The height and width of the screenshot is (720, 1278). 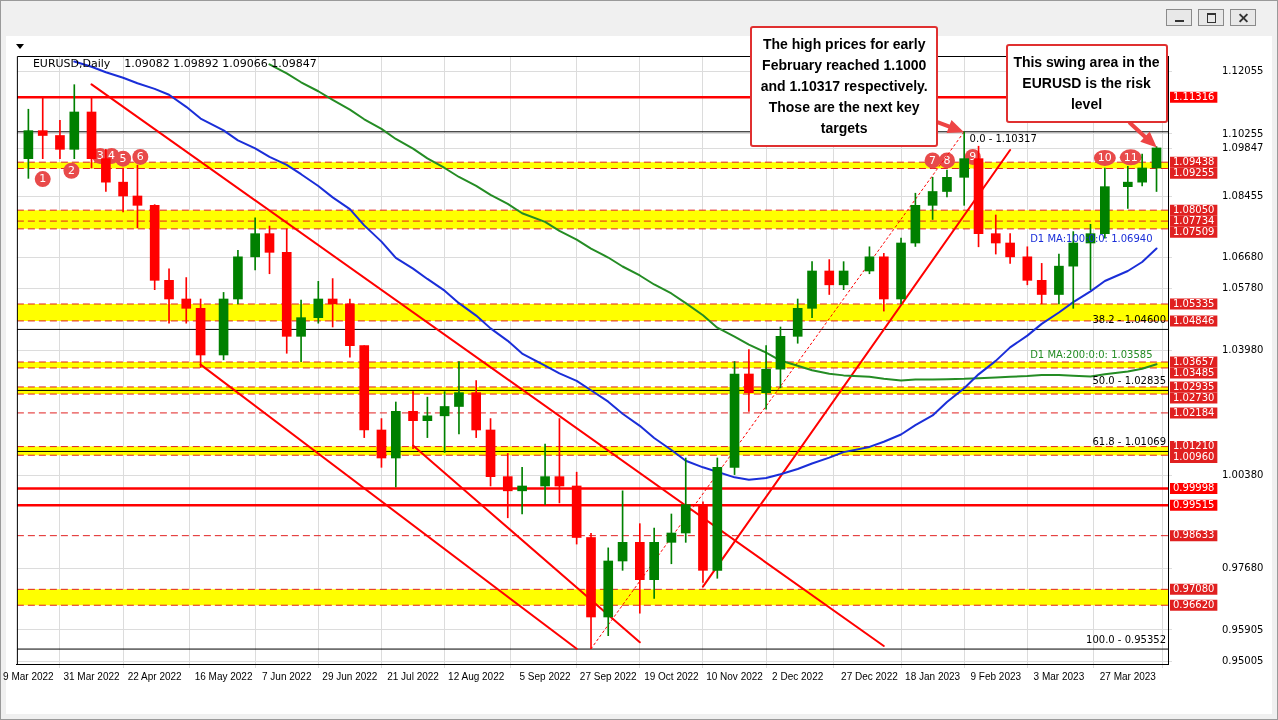 I want to click on ref-line-label: 1.07734, so click(x=1194, y=220).